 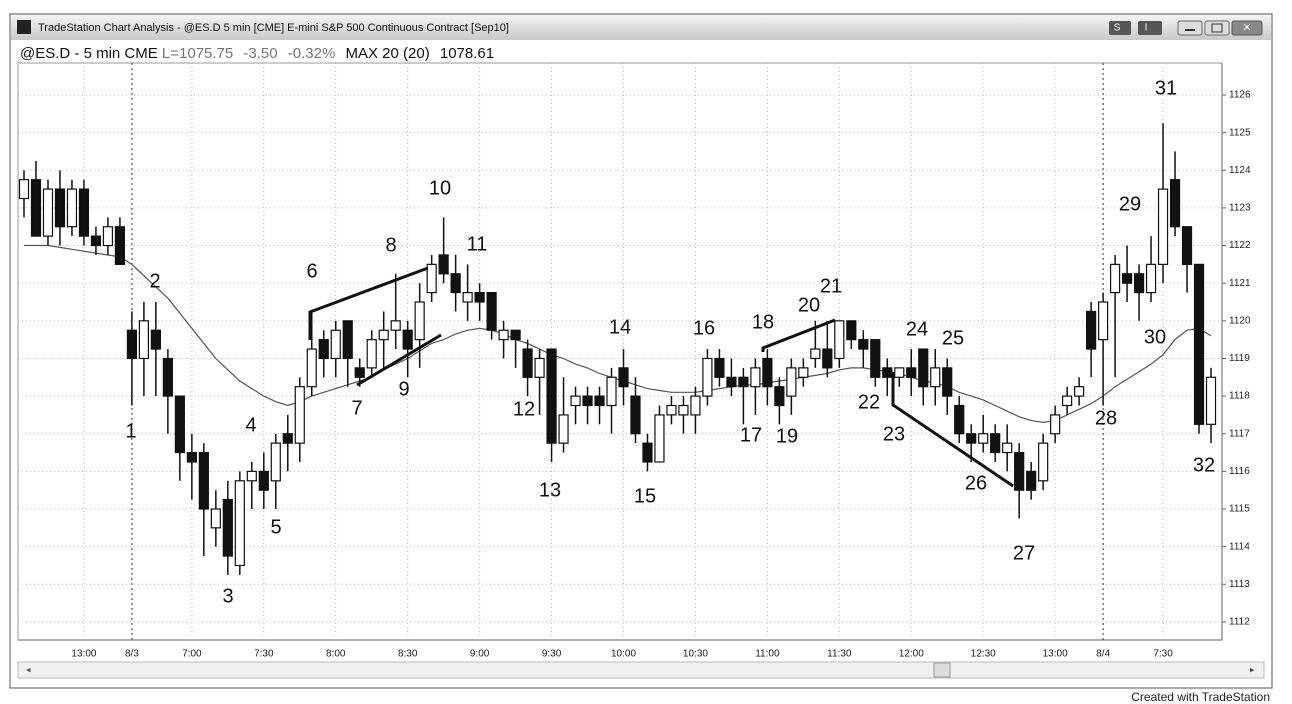 I want to click on y-tick-label: 1121, so click(x=1240, y=283).